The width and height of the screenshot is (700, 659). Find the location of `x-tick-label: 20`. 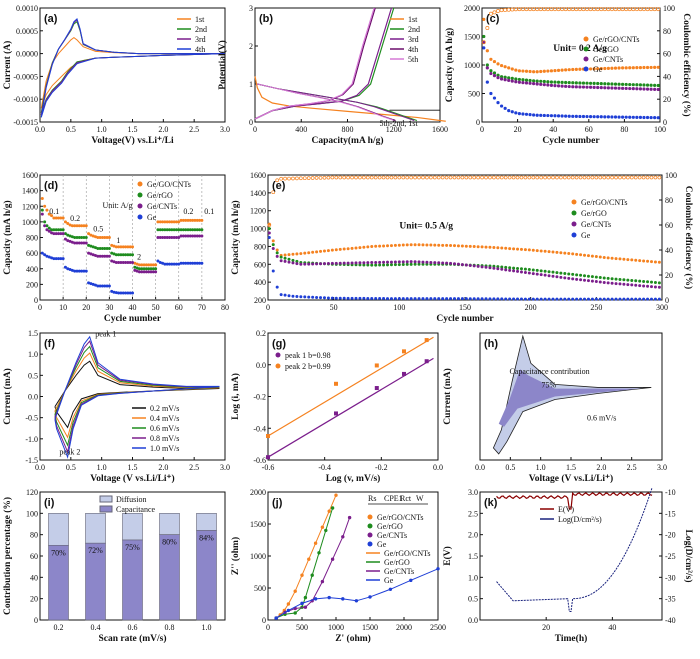

x-tick-label: 20 is located at coordinates (86, 307).